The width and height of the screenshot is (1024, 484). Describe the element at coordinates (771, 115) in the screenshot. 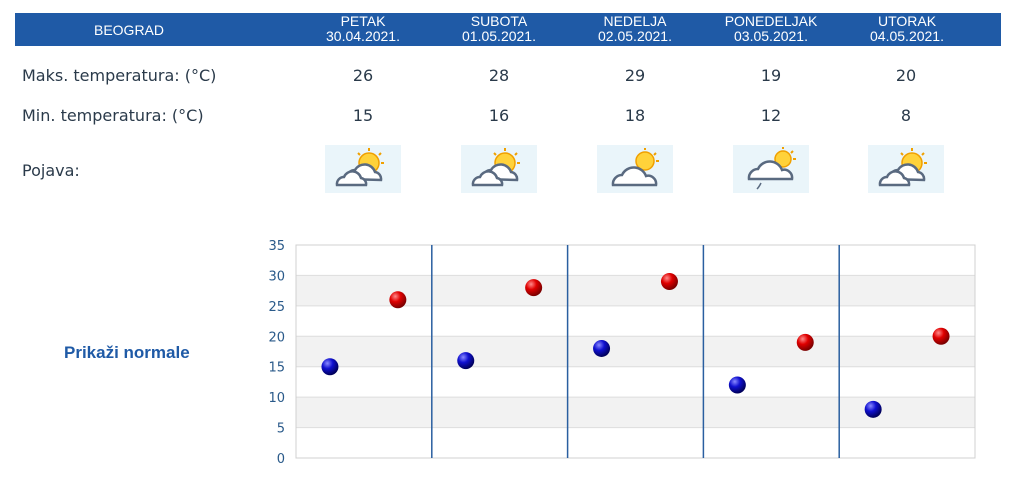

I see `min-temp-value: 12` at that location.